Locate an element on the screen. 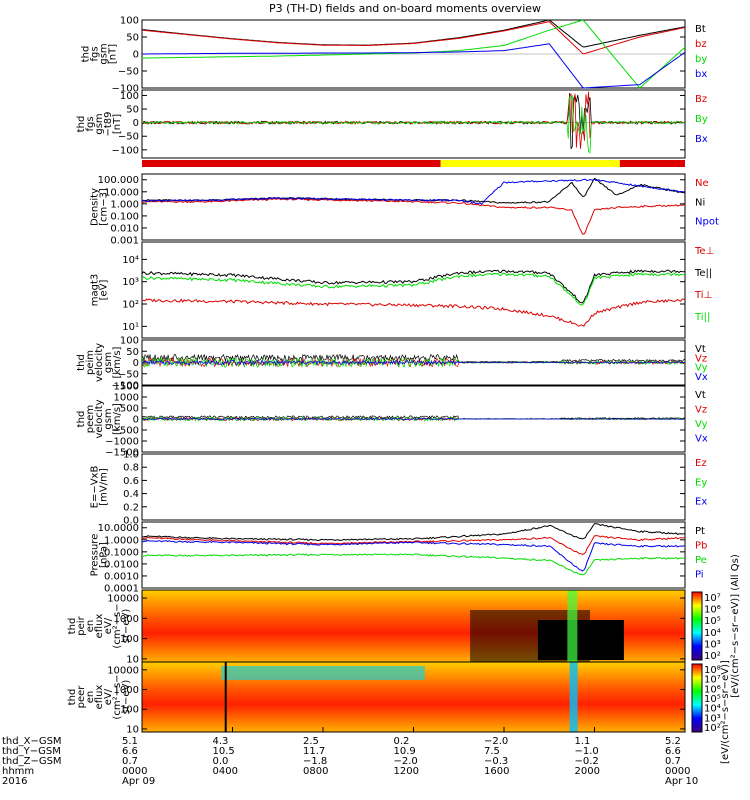 The image size is (750, 800). ephemeris-value: 1200 is located at coordinates (406, 771).